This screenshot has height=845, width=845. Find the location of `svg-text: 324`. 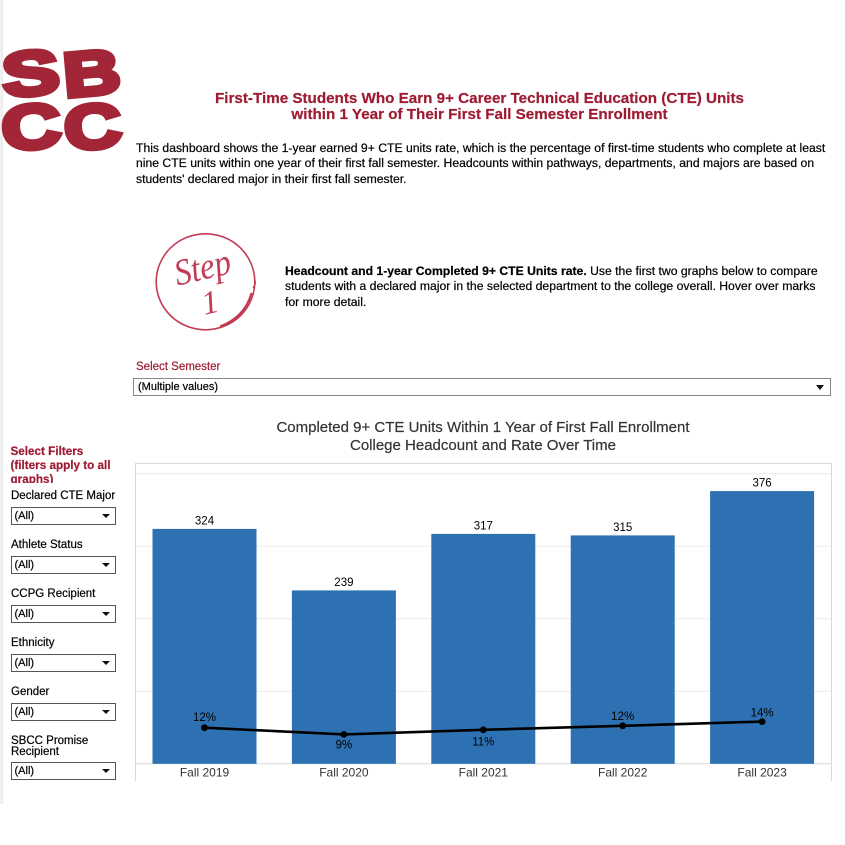

svg-text: 324 is located at coordinates (205, 521).